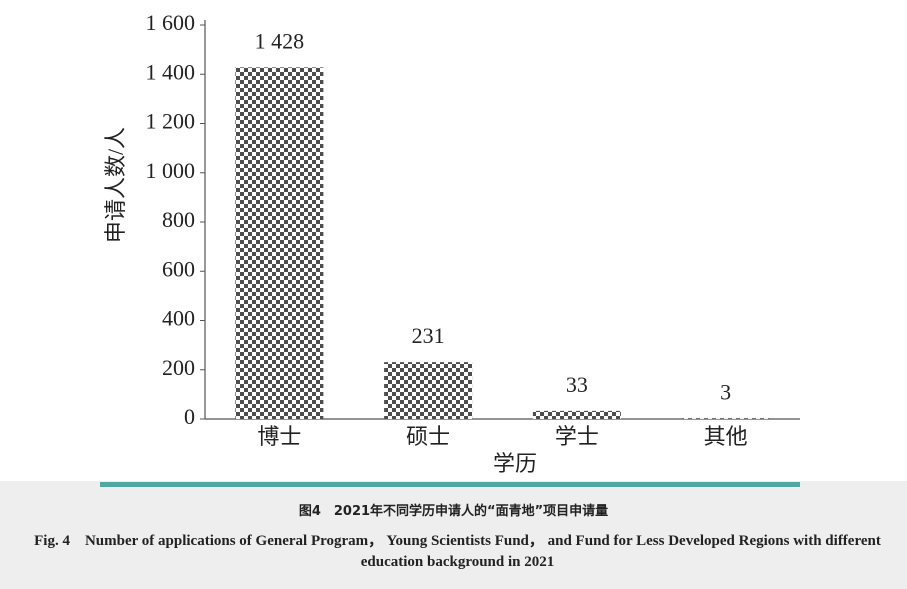 This screenshot has width=907, height=589. I want to click on y-axis-label: 申请人数/人, so click(115, 185).